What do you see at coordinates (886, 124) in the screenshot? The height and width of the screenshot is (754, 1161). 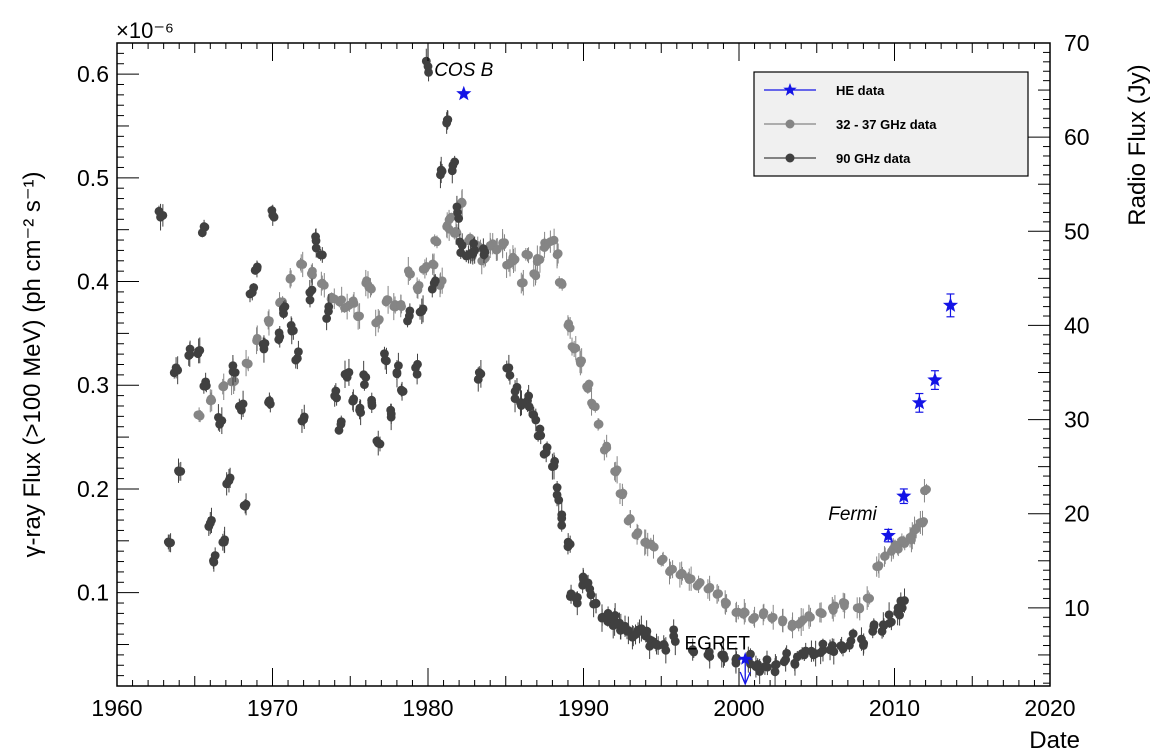 I see `legend-label-32-37ghz: 32 - 37 GHz data` at bounding box center [886, 124].